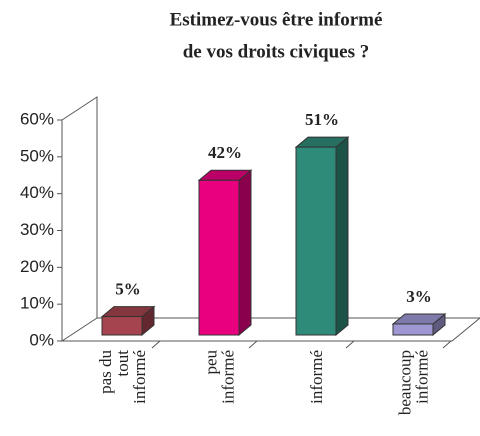 The height and width of the screenshot is (436, 480). What do you see at coordinates (79, 329) in the screenshot?
I see `floor-edge` at bounding box center [79, 329].